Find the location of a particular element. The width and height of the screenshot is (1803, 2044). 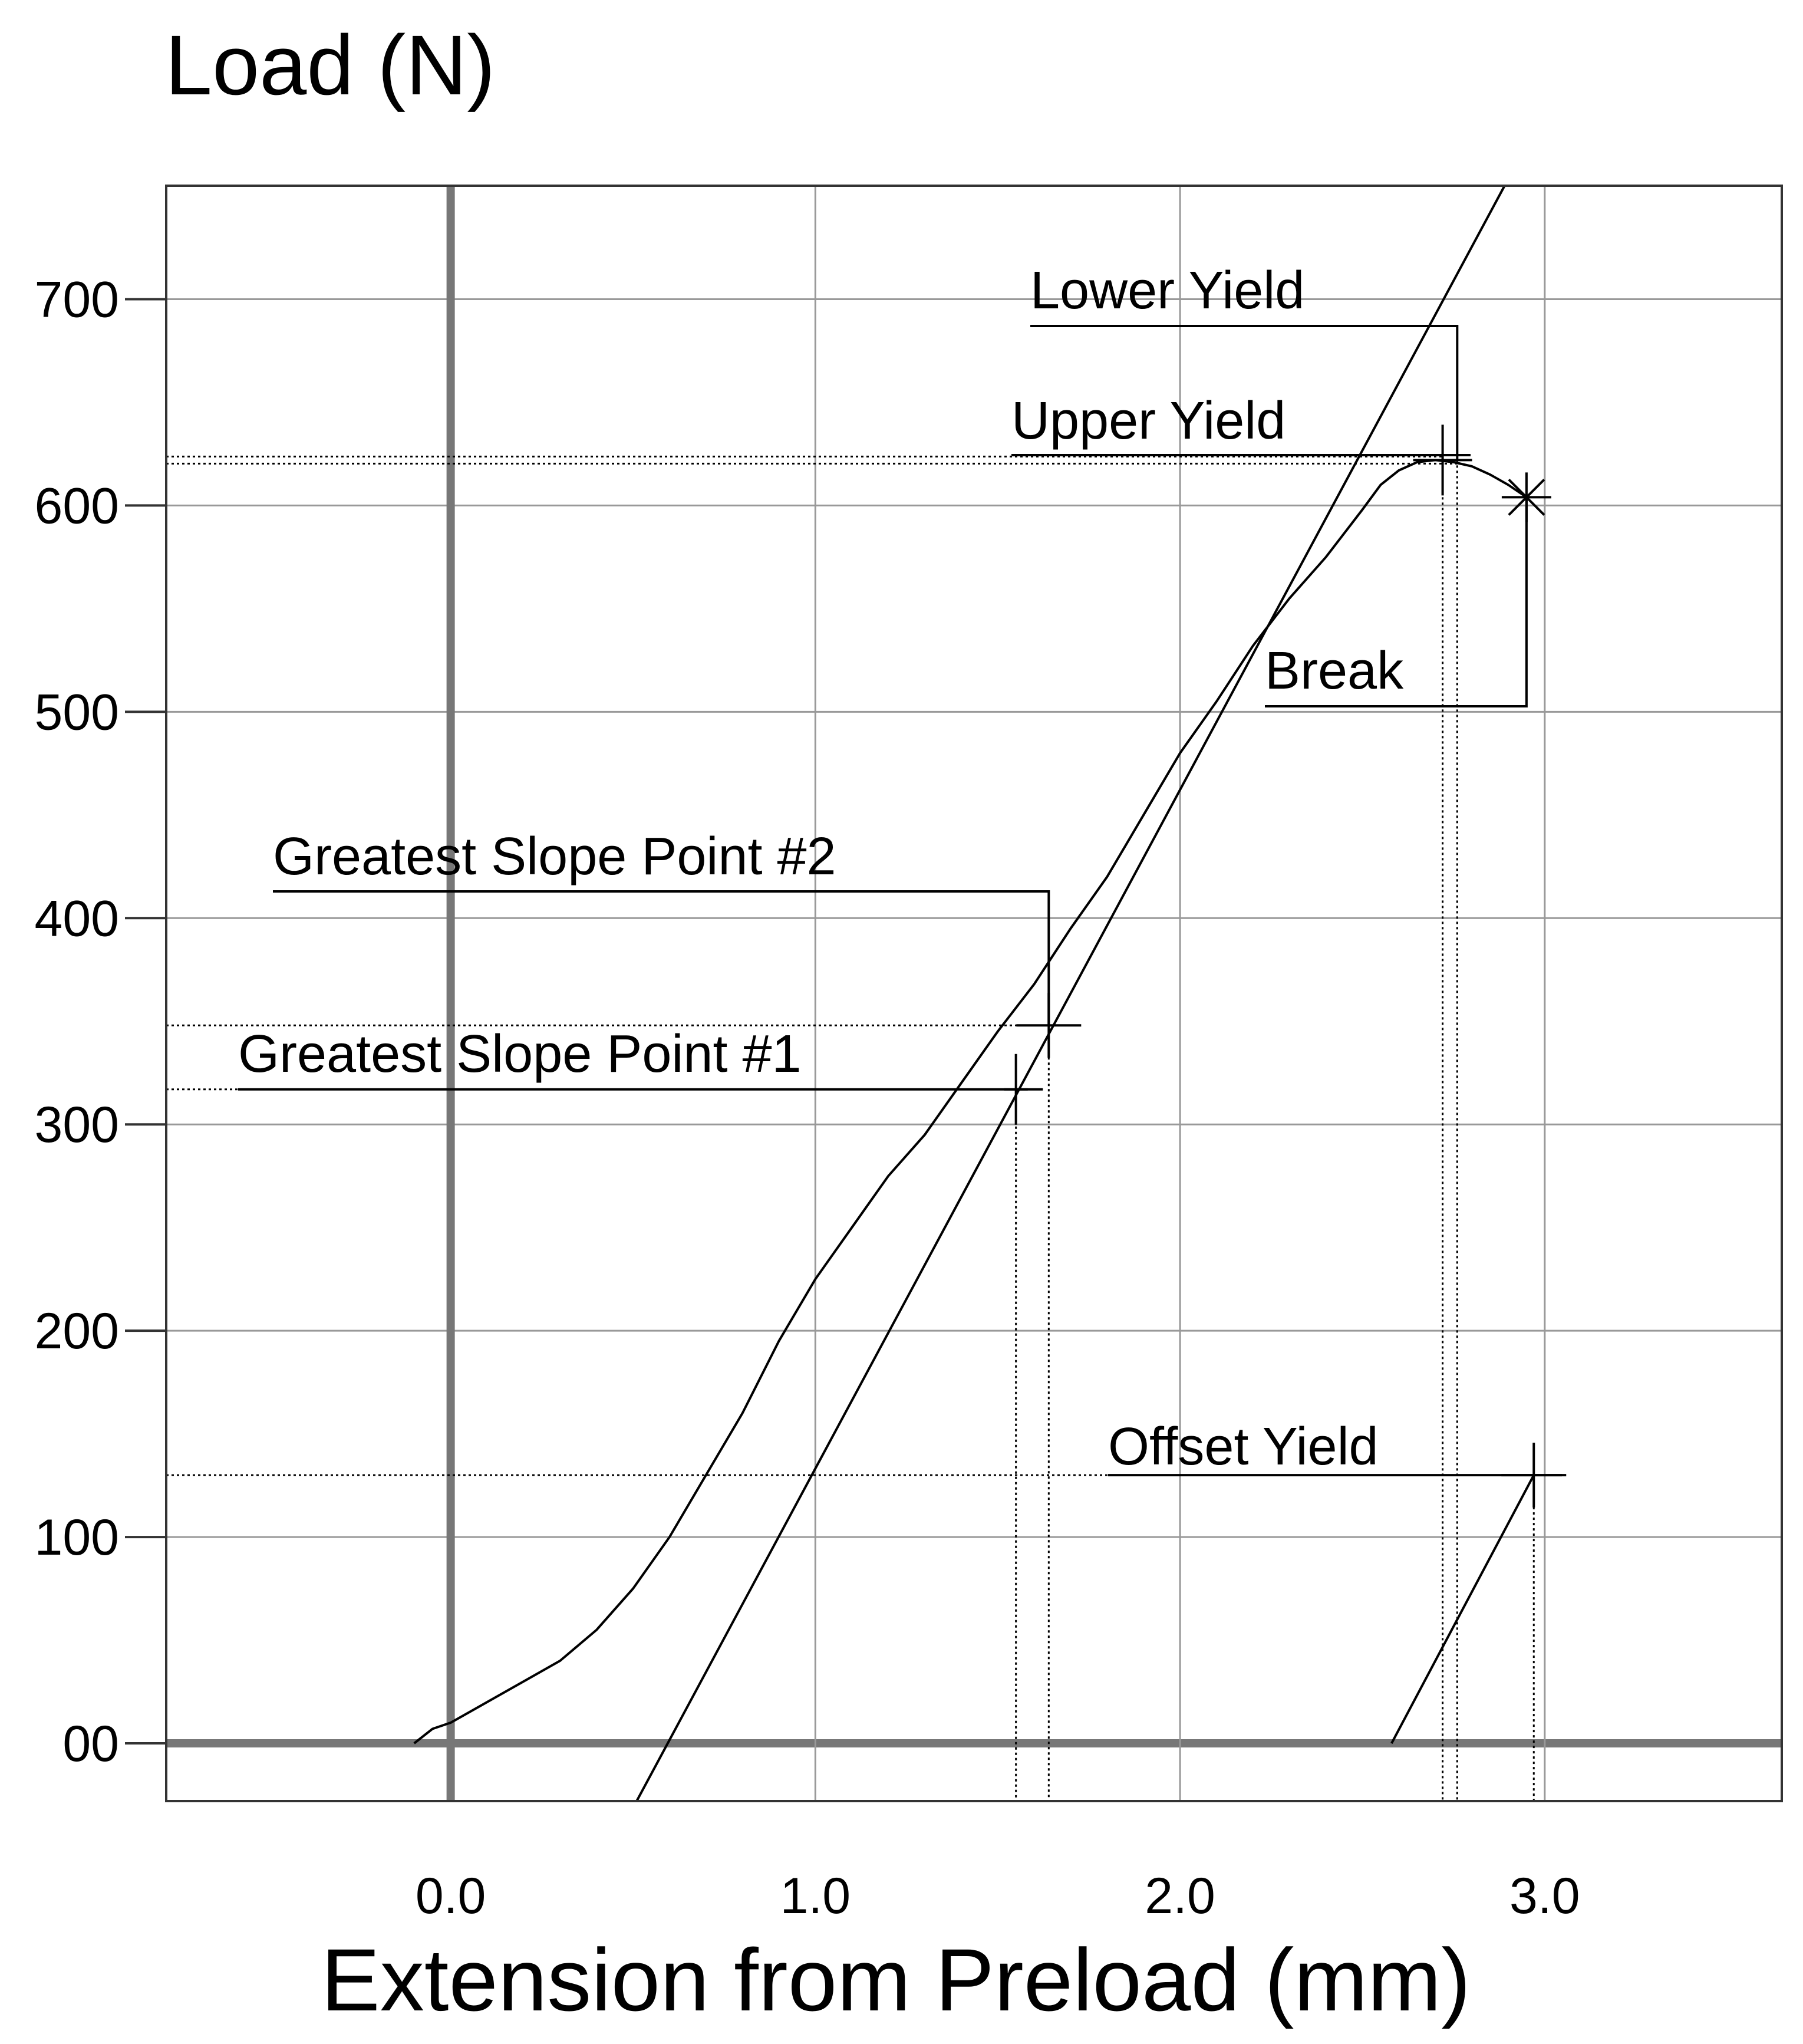

x-axis-label: Extension from Preload (mm) is located at coordinates (896, 1979).